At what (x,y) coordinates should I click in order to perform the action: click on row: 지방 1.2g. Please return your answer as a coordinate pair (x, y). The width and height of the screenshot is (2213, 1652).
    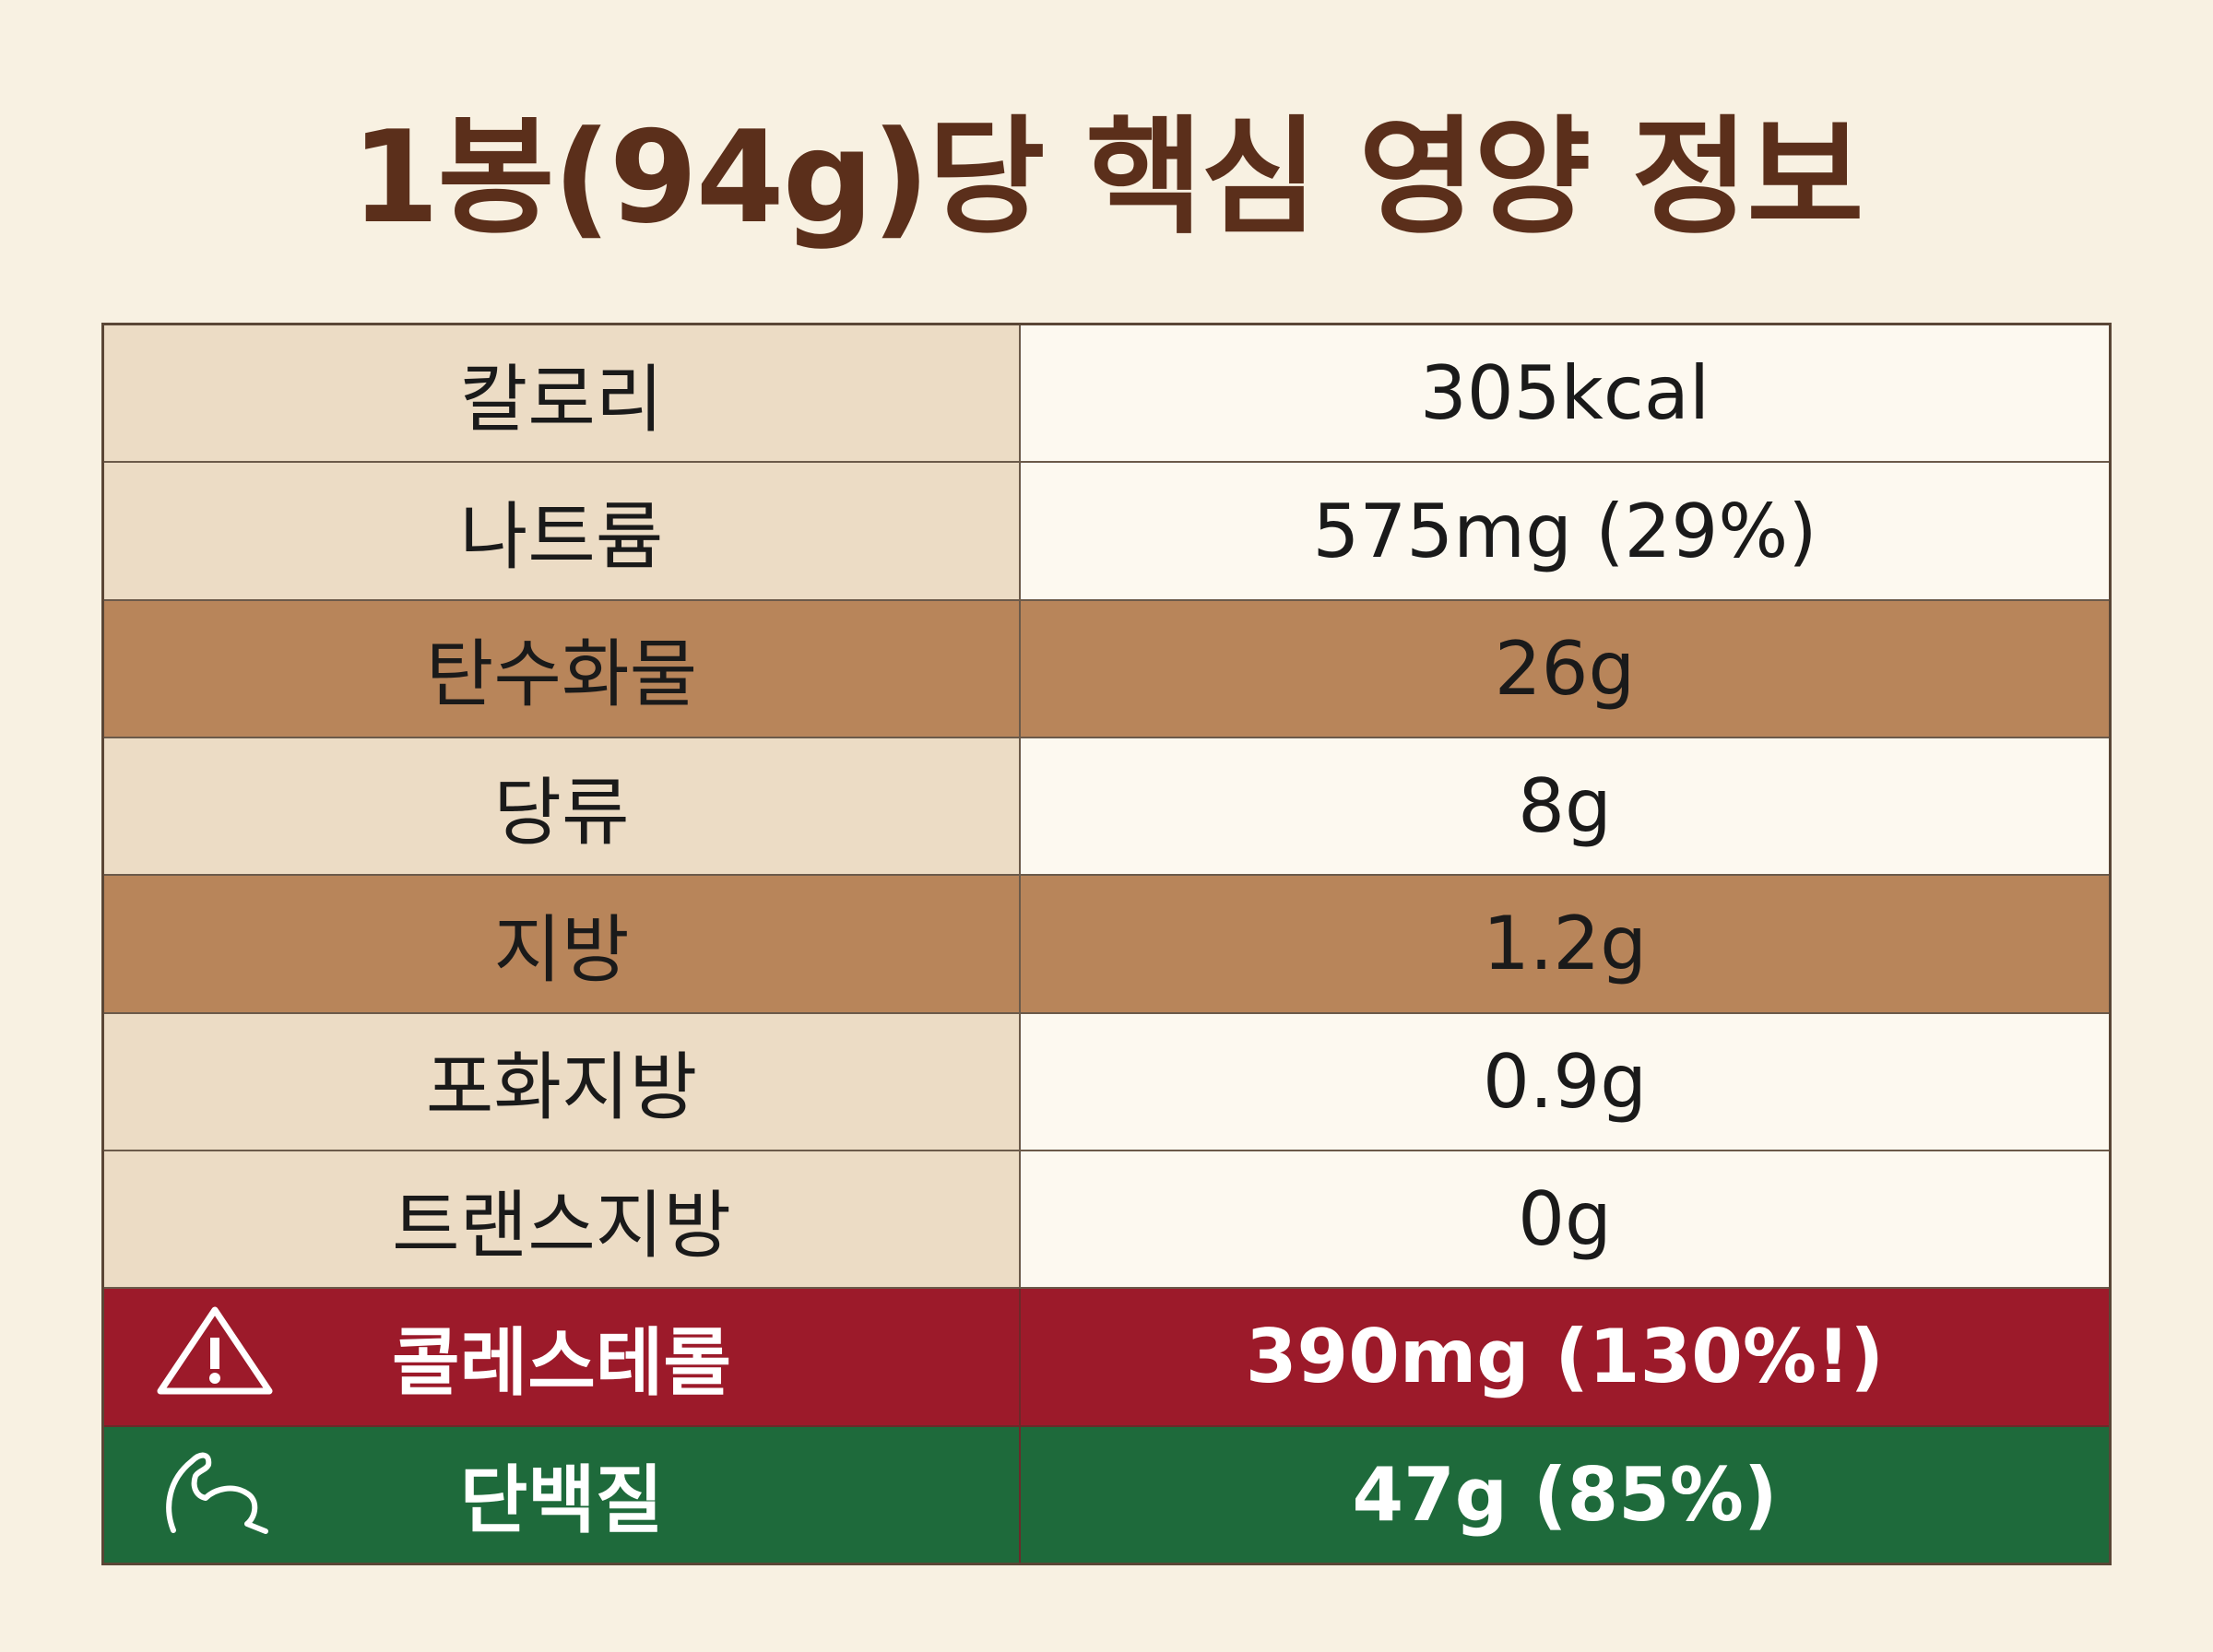
    Looking at the image, I should click on (1106, 944).